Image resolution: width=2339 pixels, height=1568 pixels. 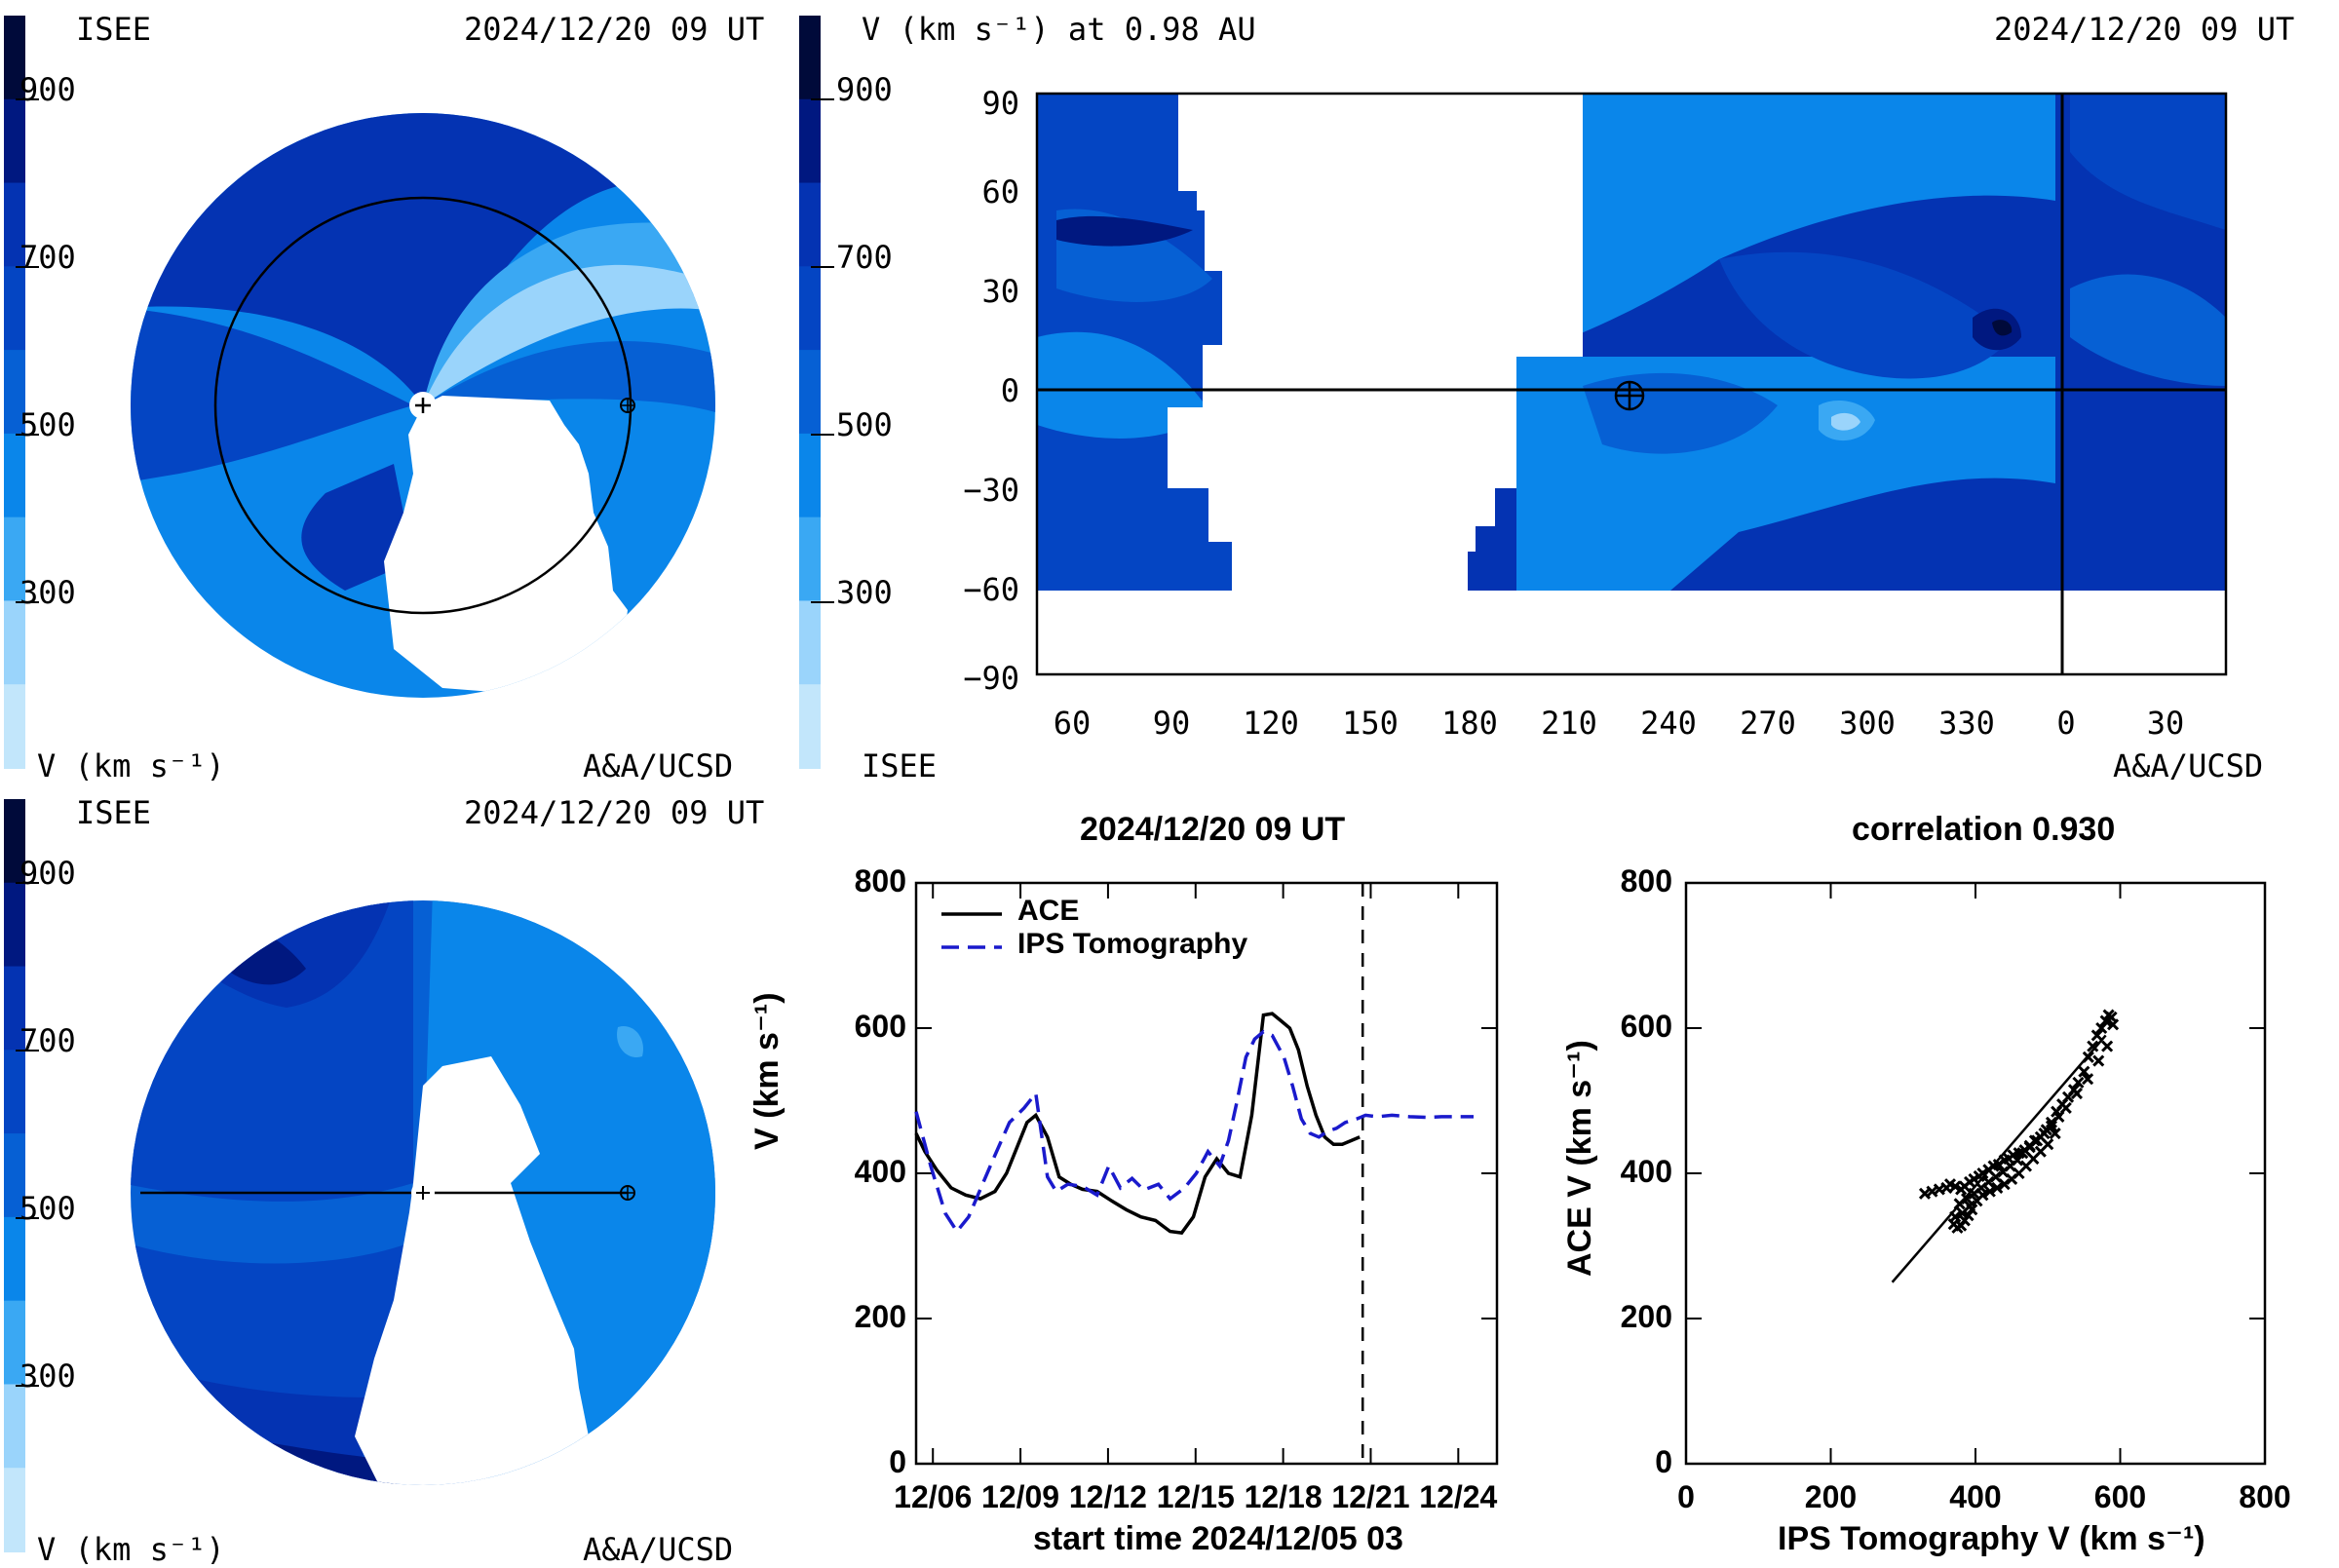 I want to click on lon-tick-label: 330, so click(x=1966, y=723).